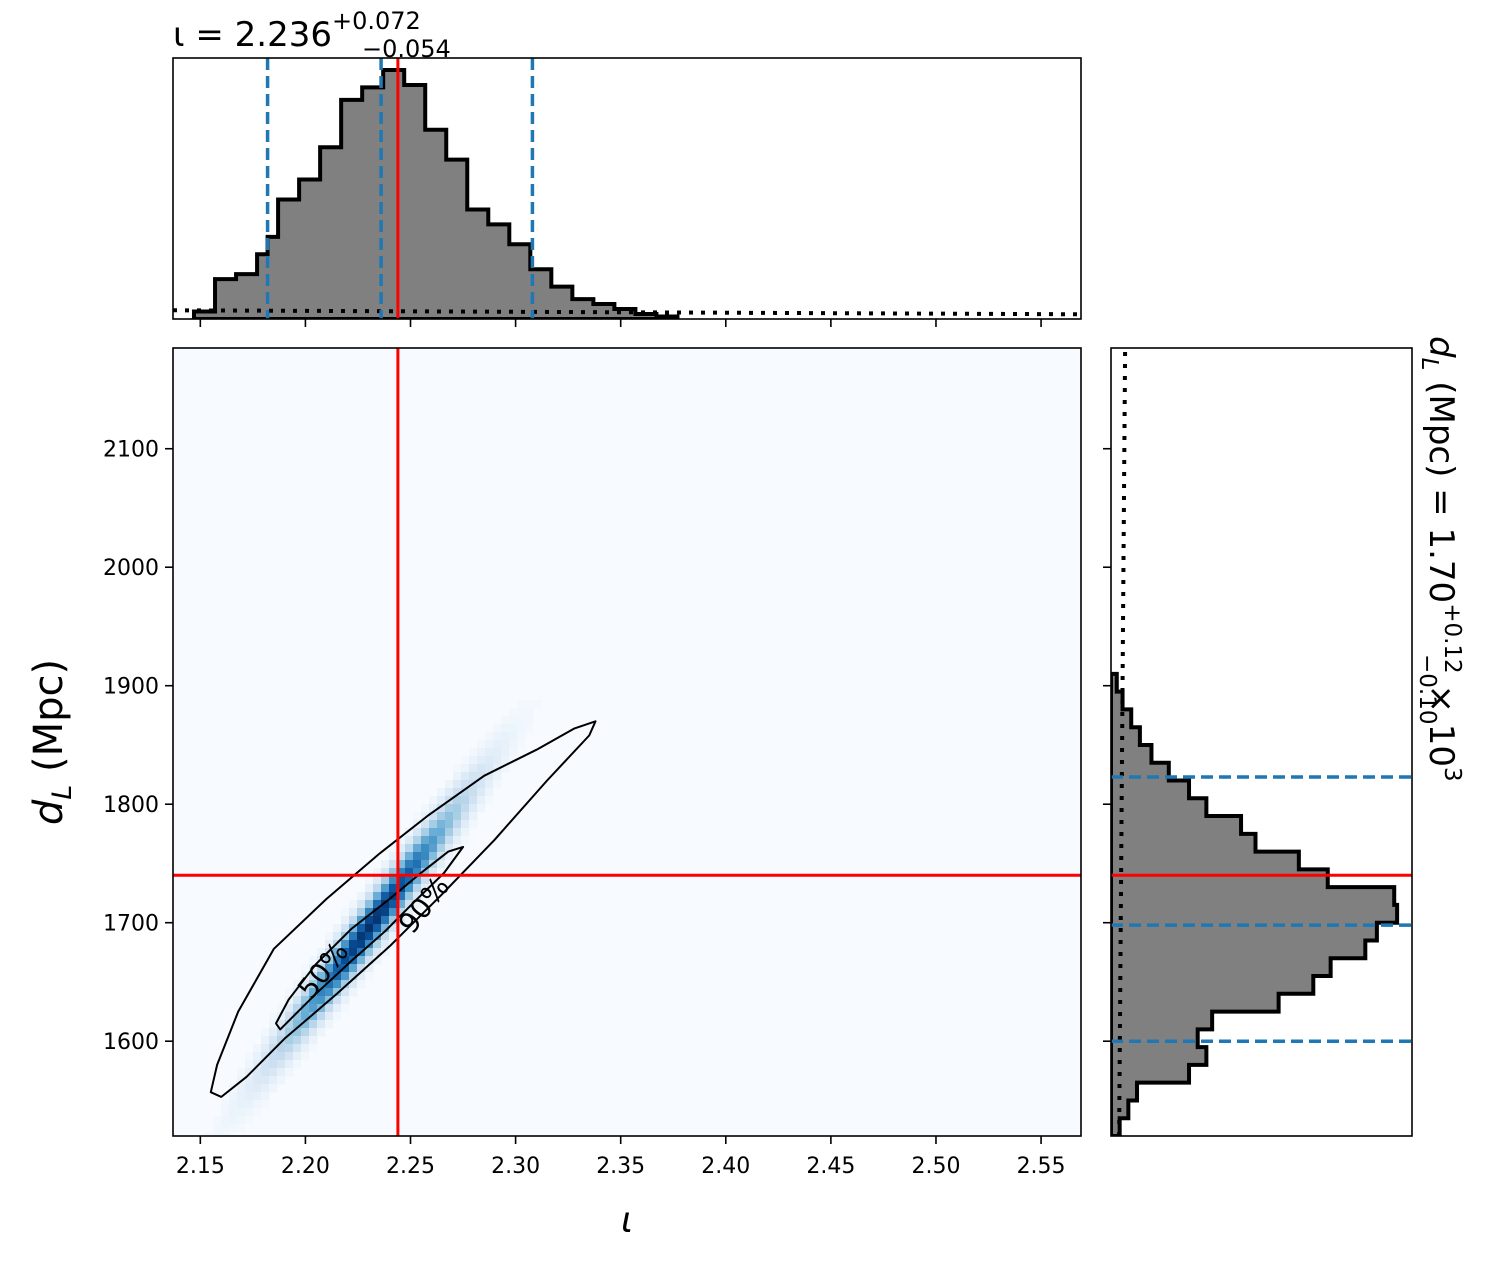 This screenshot has width=1502, height=1263. I want to click on x-tick-label-3: 2.30, so click(515, 1166).